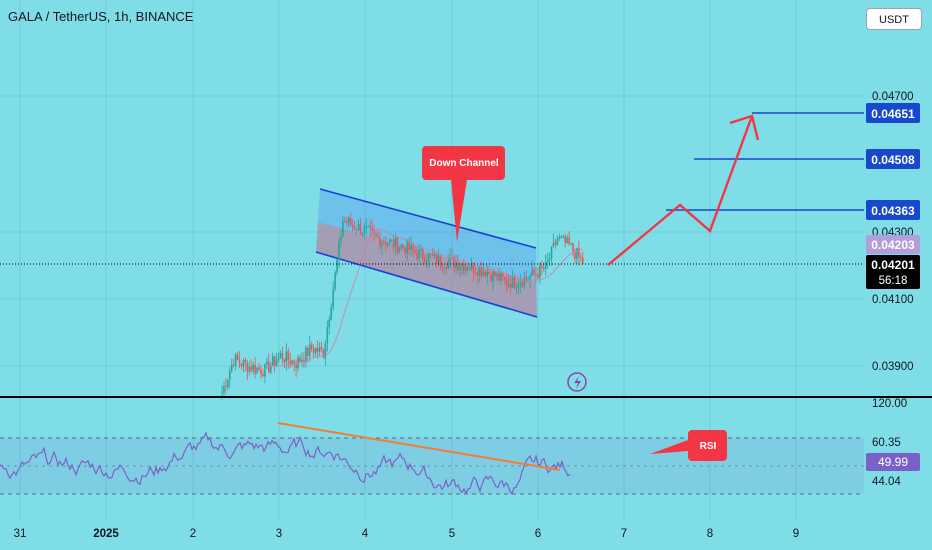 Image resolution: width=932 pixels, height=550 pixels. Describe the element at coordinates (893, 300) in the screenshot. I see `price-tick-2: 0.04100` at that location.